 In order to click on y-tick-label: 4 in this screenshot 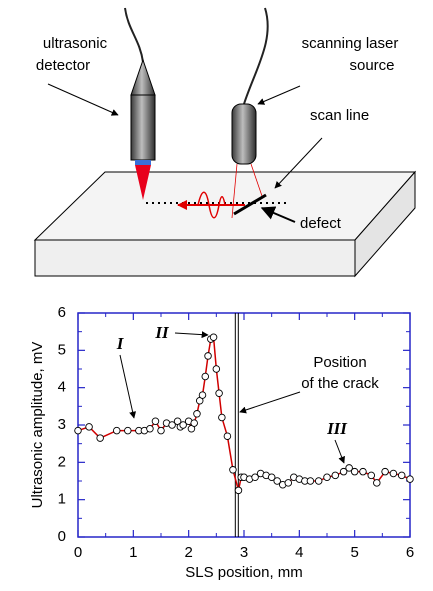, I will do `click(62, 387)`.